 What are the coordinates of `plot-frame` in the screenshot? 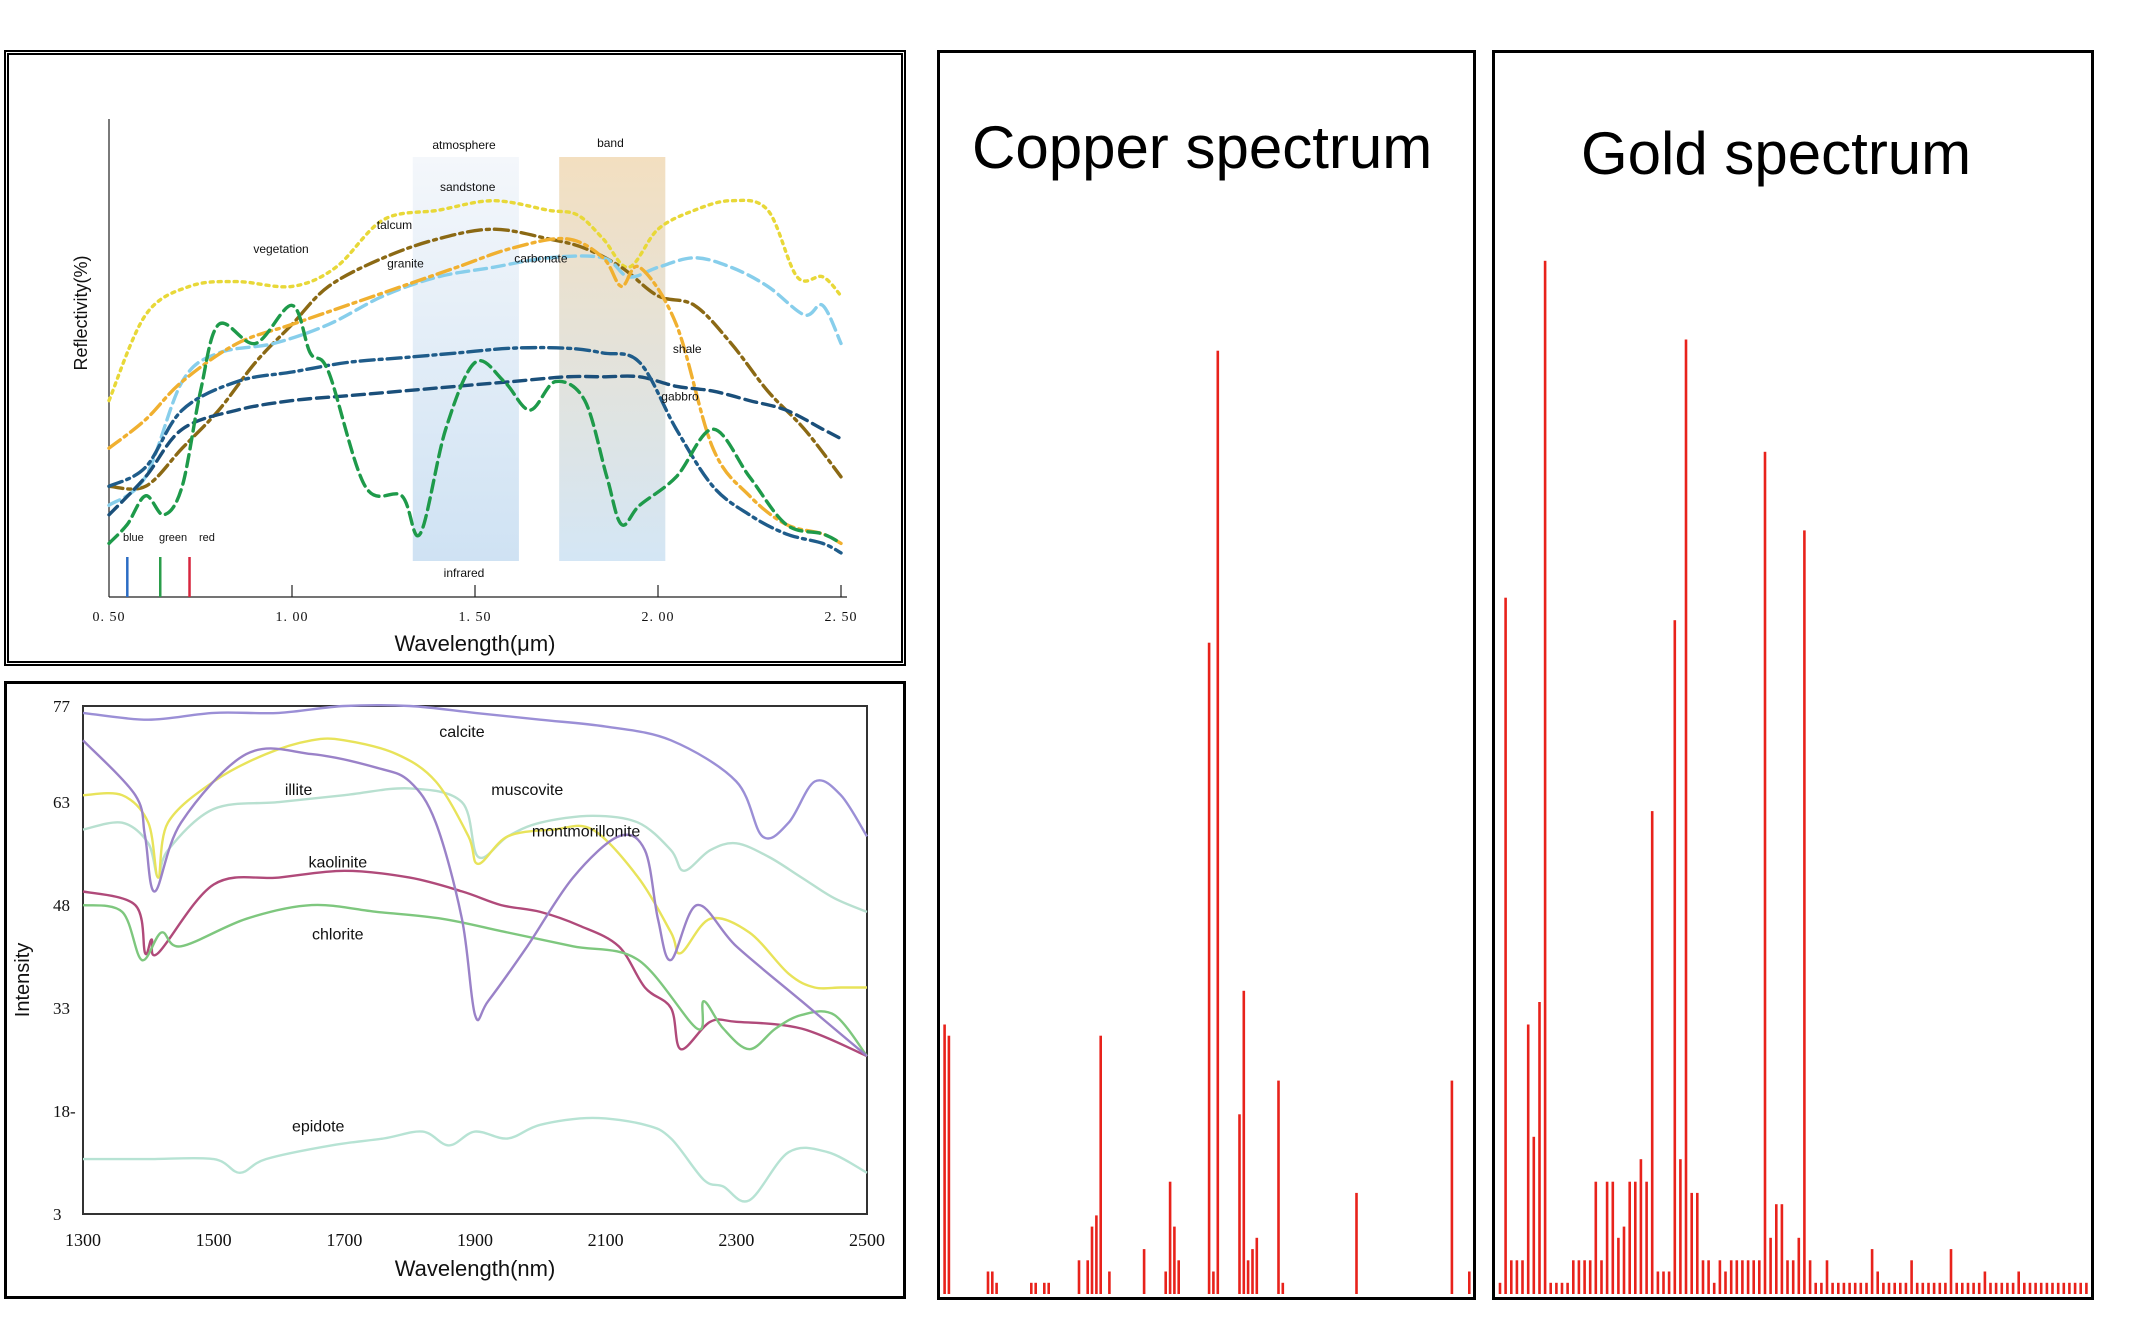 It's located at (475, 960).